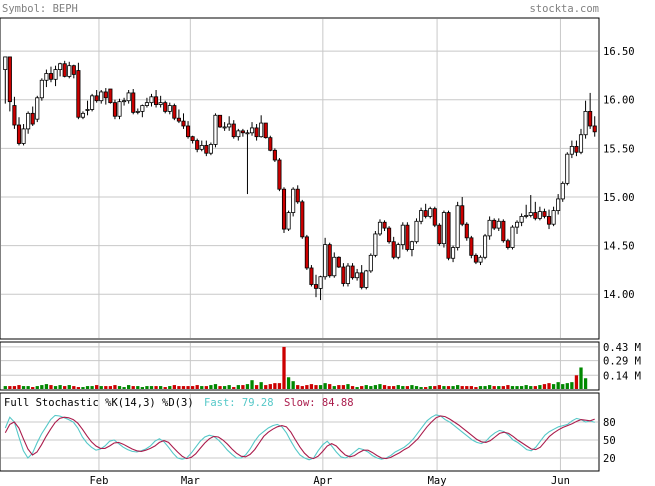  What do you see at coordinates (619, 198) in the screenshot?
I see `price-tick-label: 15.00` at bounding box center [619, 198].